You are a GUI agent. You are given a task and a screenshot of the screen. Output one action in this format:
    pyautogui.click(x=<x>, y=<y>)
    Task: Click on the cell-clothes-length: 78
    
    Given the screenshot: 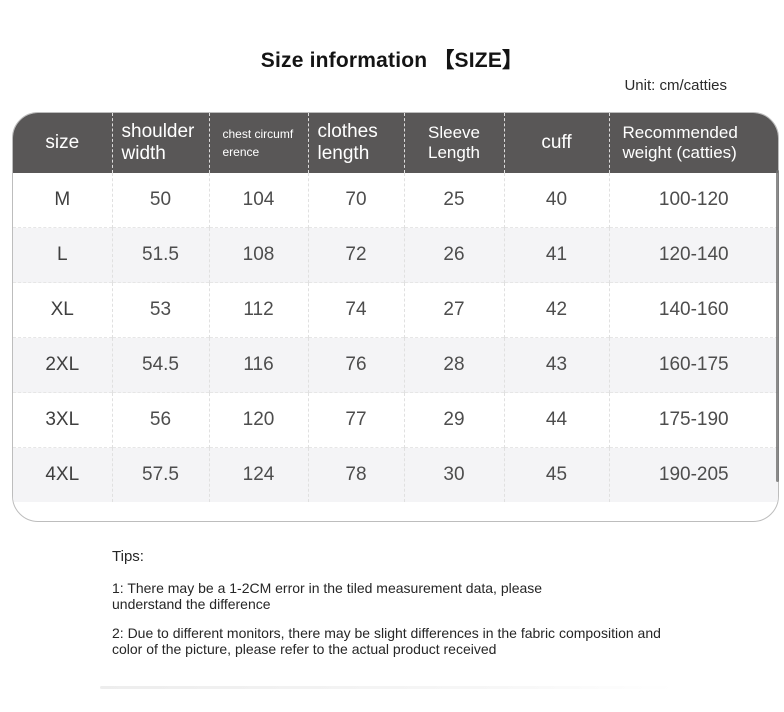 What is the action you would take?
    pyautogui.click(x=355, y=474)
    